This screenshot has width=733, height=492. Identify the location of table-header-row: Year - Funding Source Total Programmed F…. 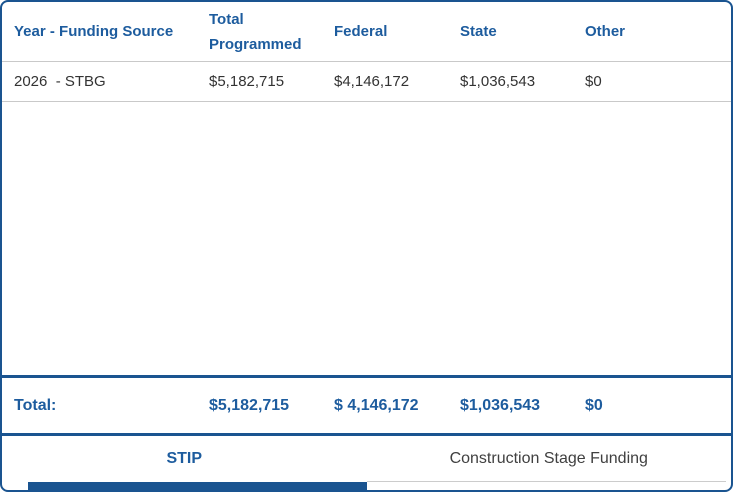
(366, 32).